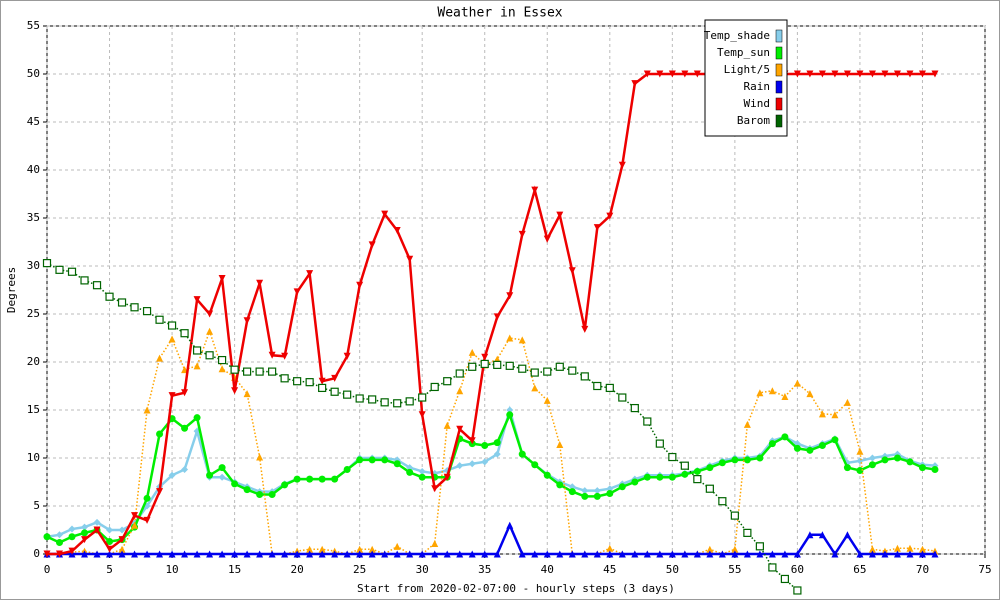 Image resolution: width=1000 pixels, height=600 pixels. What do you see at coordinates (109, 569) in the screenshot?
I see `x-tick-label: 5` at bounding box center [109, 569].